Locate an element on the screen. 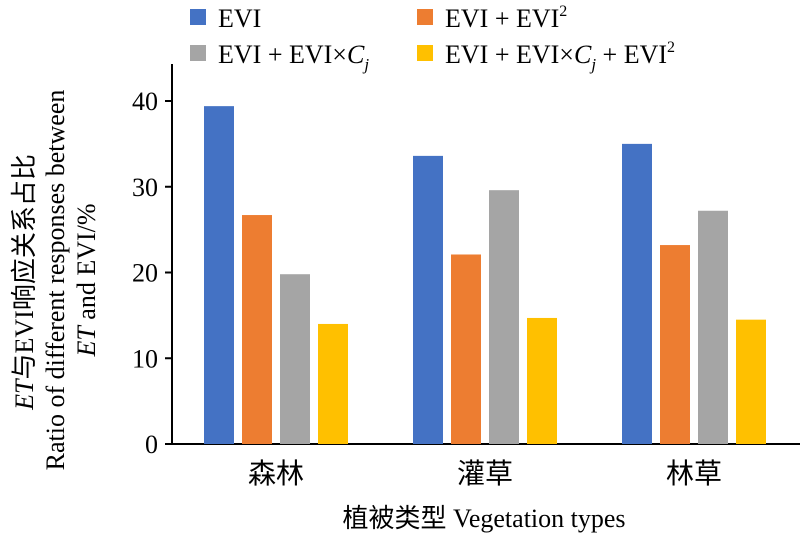  x-tick-label: 林草 is located at coordinates (694, 474).